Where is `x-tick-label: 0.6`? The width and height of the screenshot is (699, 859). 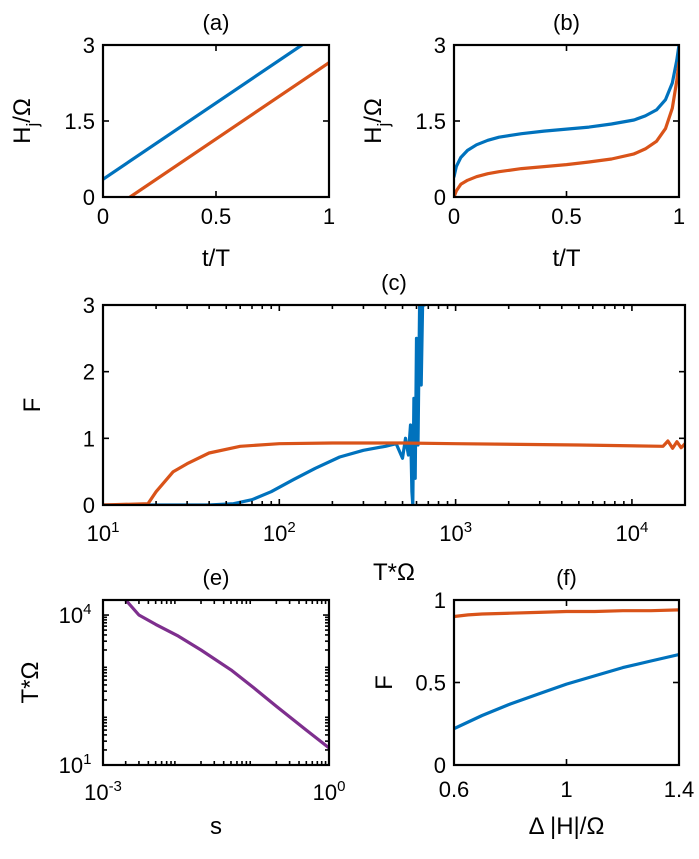 x-tick-label: 0.6 is located at coordinates (454, 789).